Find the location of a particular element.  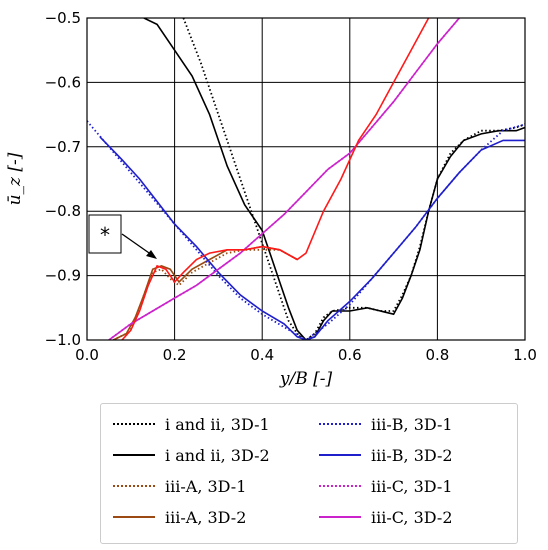

x-tick-label: 0.4 is located at coordinates (262, 355).